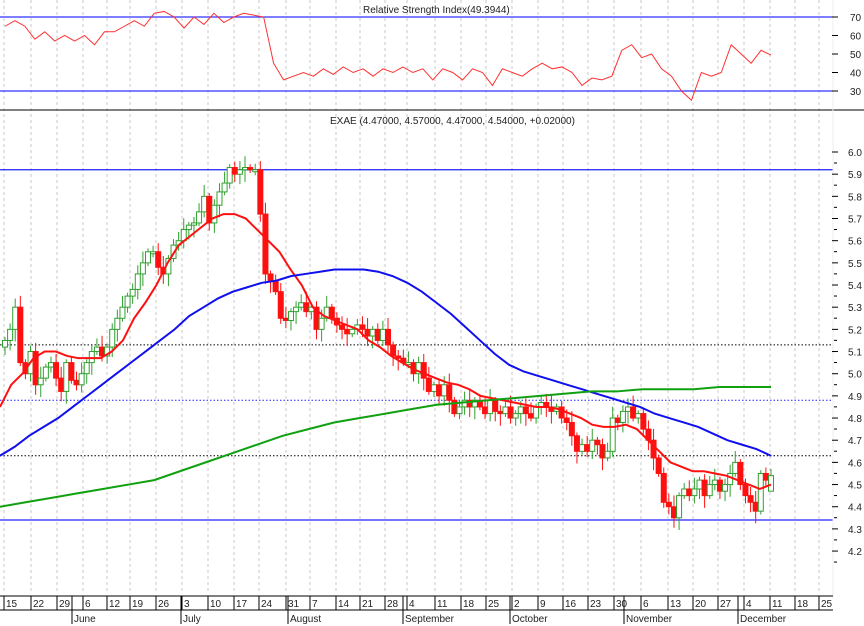  I want to click on x-tick-label: 24, so click(267, 604).